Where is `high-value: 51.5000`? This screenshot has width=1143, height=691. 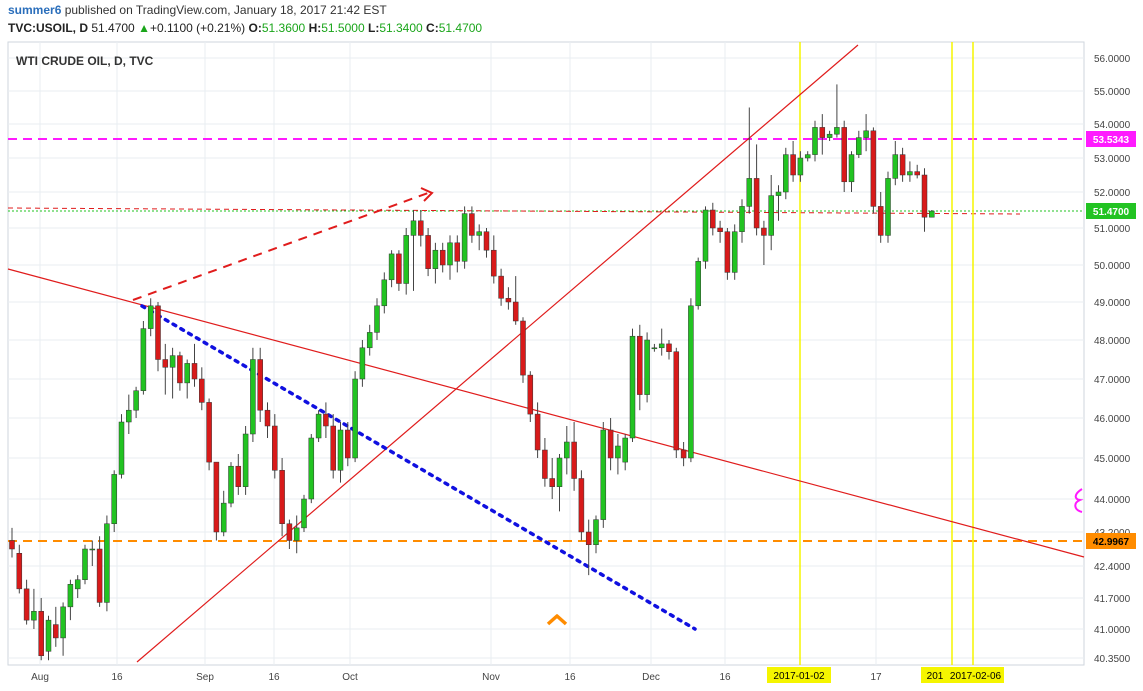
high-value: 51.5000 is located at coordinates (343, 28).